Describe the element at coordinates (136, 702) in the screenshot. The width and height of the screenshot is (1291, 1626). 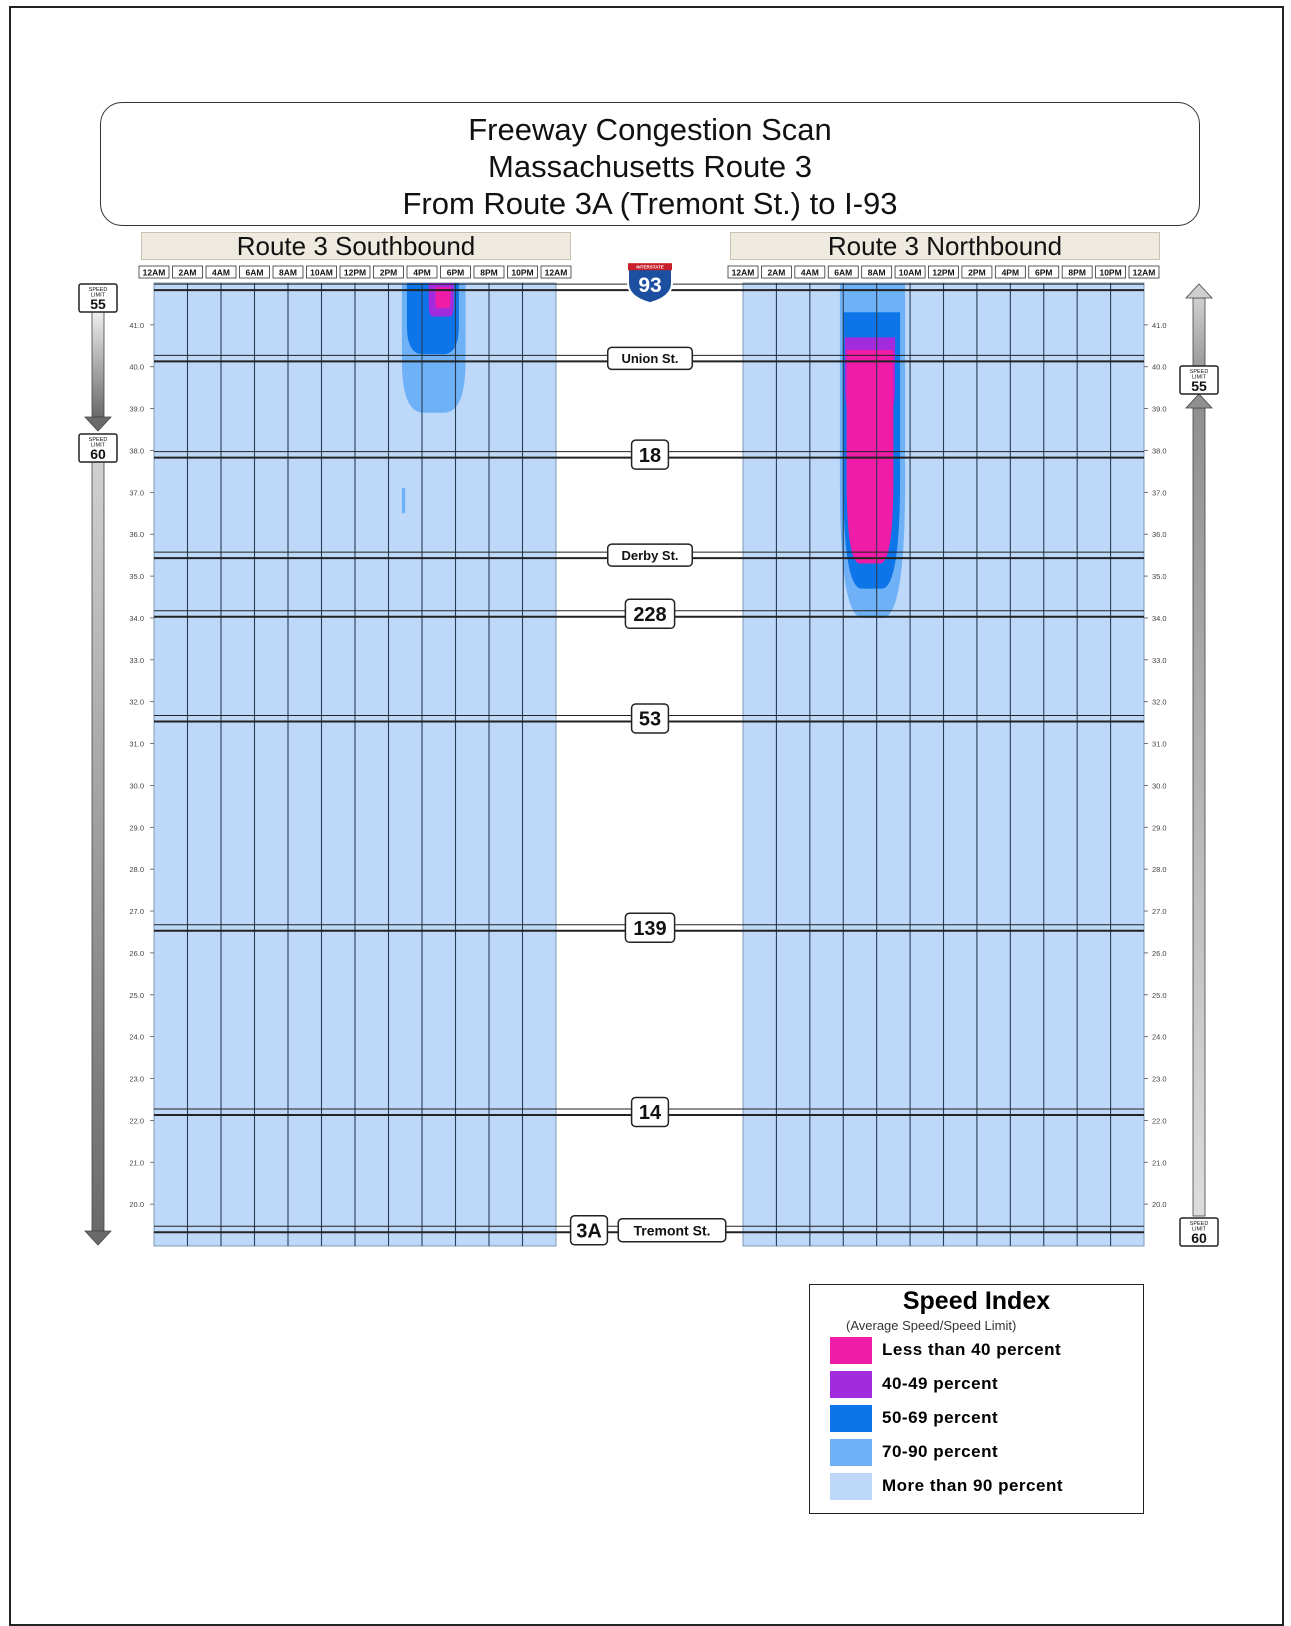
I see `y-tick-label-left: 32.0` at that location.